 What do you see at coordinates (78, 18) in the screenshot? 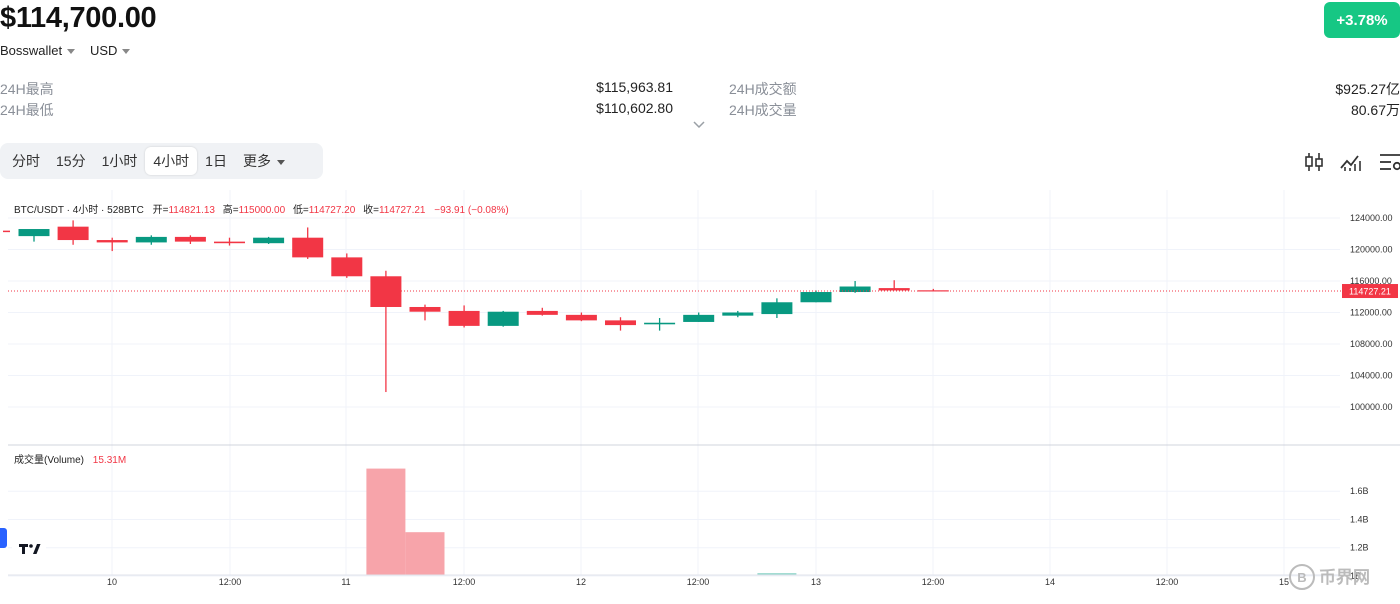
I see `current-price: $114,700.00` at bounding box center [78, 18].